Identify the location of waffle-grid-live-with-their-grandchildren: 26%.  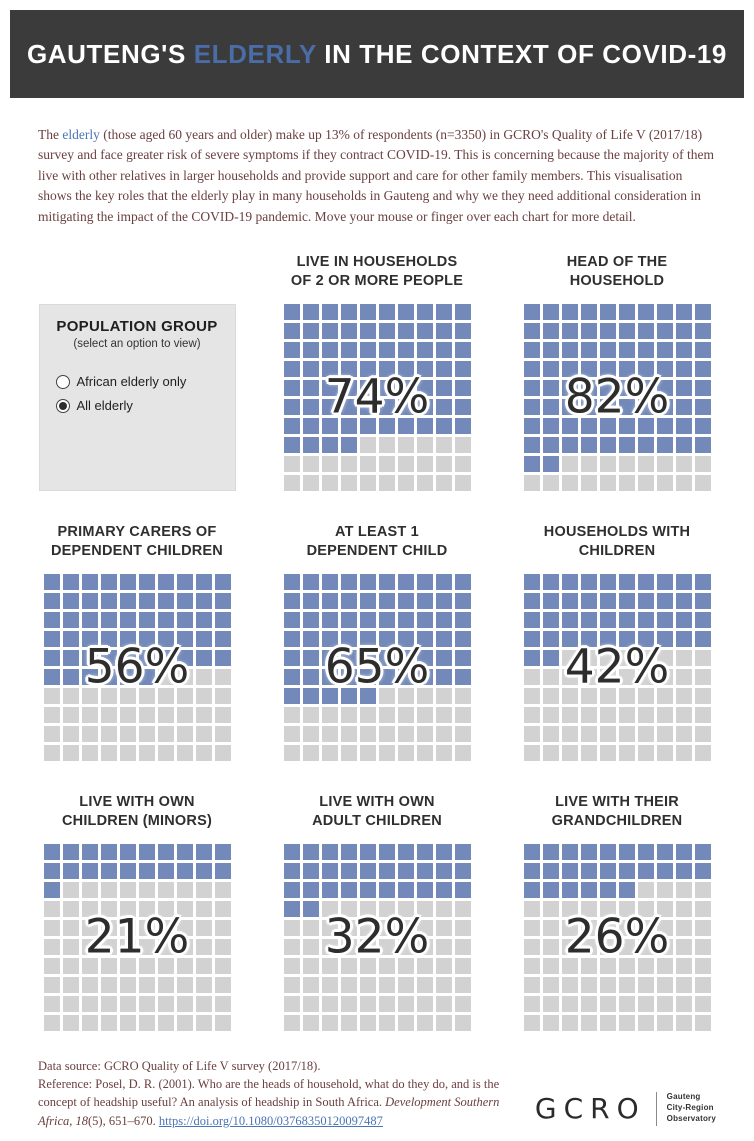
(617, 938).